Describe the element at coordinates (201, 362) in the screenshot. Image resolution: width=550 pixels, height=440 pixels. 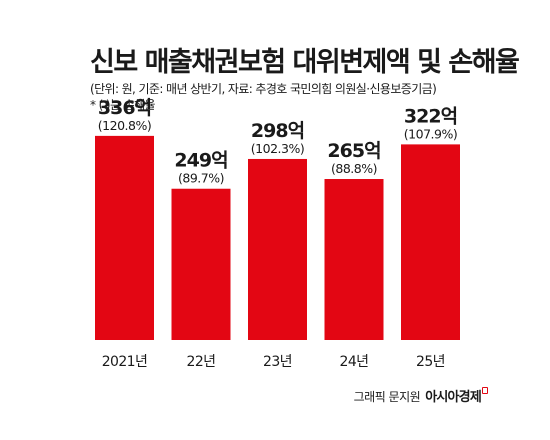
I see `category-label: 22년` at that location.